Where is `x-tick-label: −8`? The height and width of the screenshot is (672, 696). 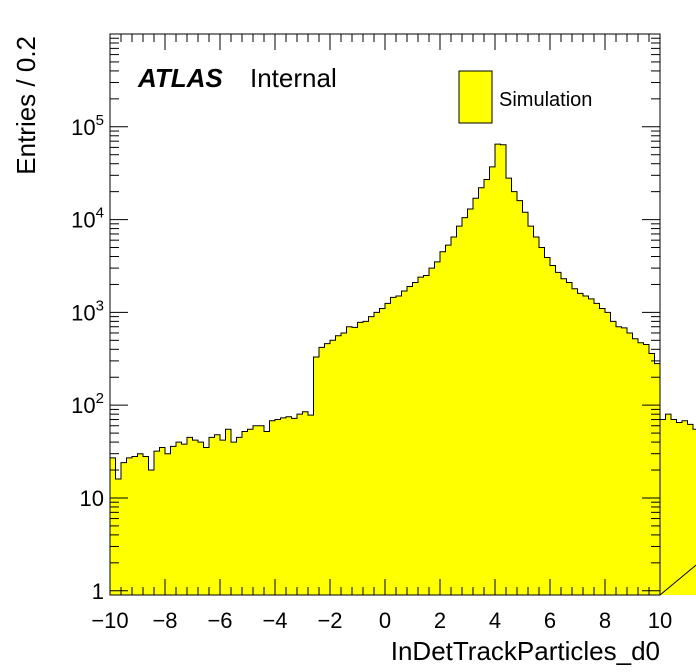 x-tick-label: −8 is located at coordinates (164, 620).